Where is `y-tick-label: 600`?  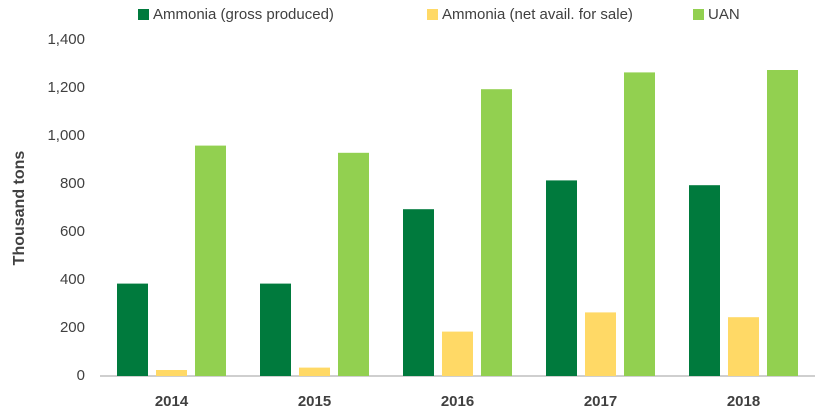 y-tick-label: 600 is located at coordinates (72, 231).